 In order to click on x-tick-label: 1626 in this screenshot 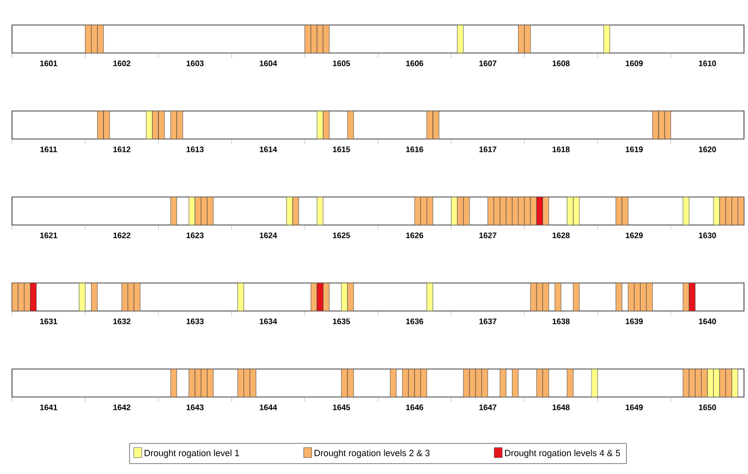, I will do `click(415, 235)`.